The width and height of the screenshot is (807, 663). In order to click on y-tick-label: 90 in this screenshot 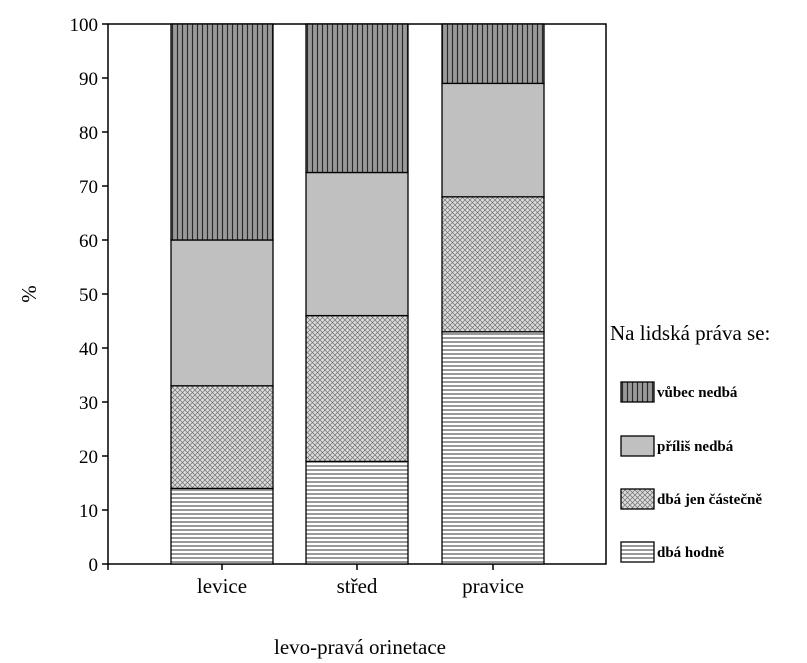, I will do `click(88, 79)`.